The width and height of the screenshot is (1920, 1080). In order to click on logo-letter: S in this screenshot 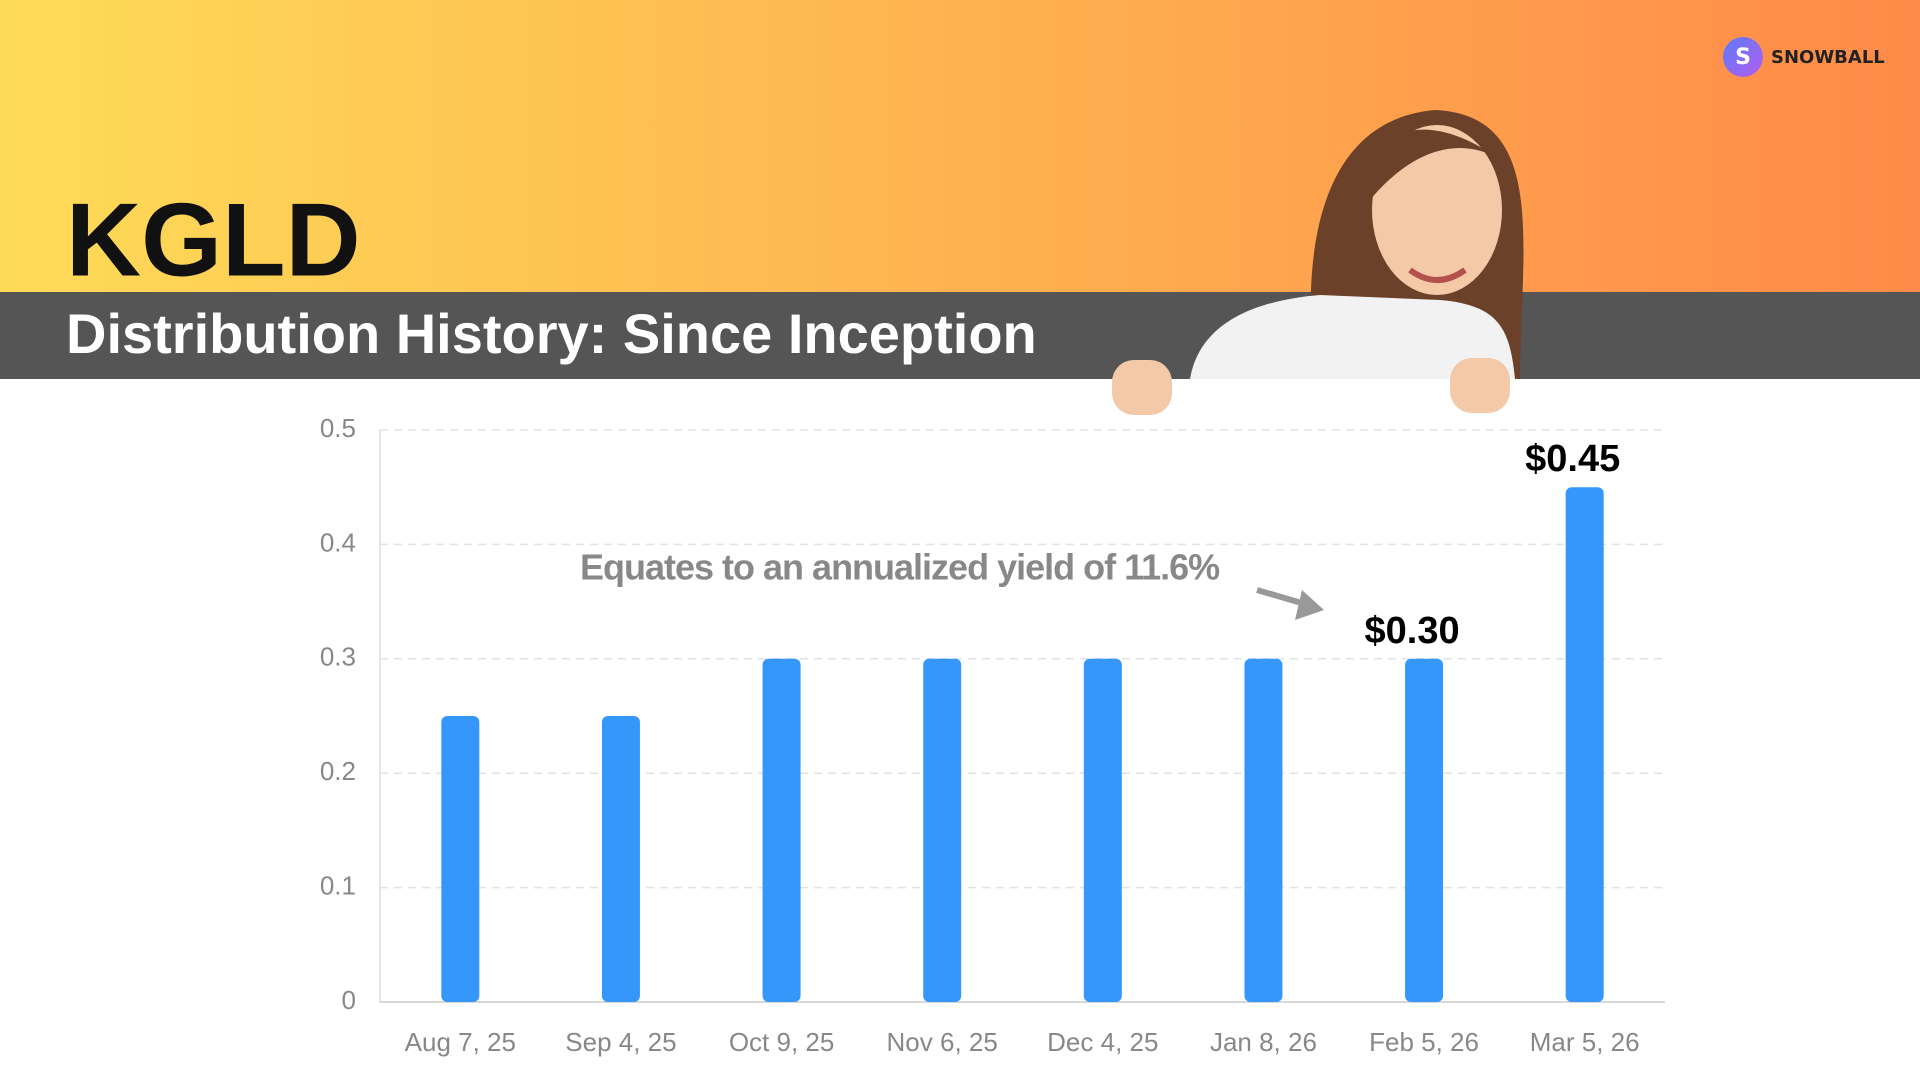, I will do `click(1743, 57)`.